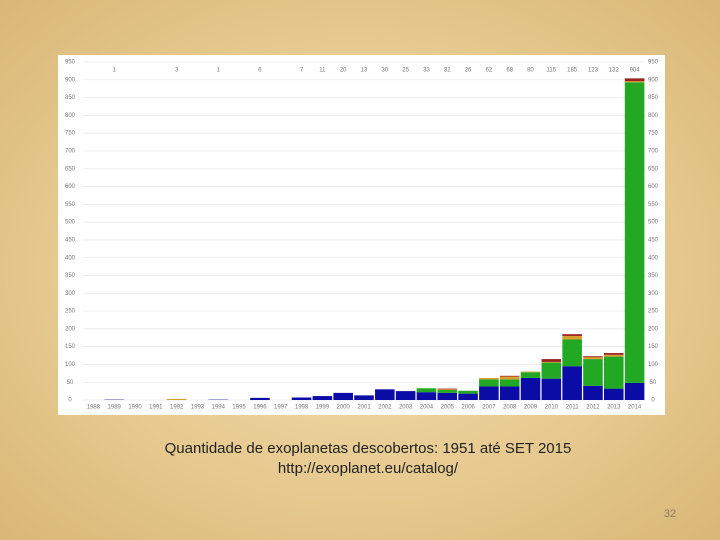 Image resolution: width=720 pixels, height=540 pixels. What do you see at coordinates (343, 71) in the screenshot?
I see `total-label: 20` at bounding box center [343, 71].